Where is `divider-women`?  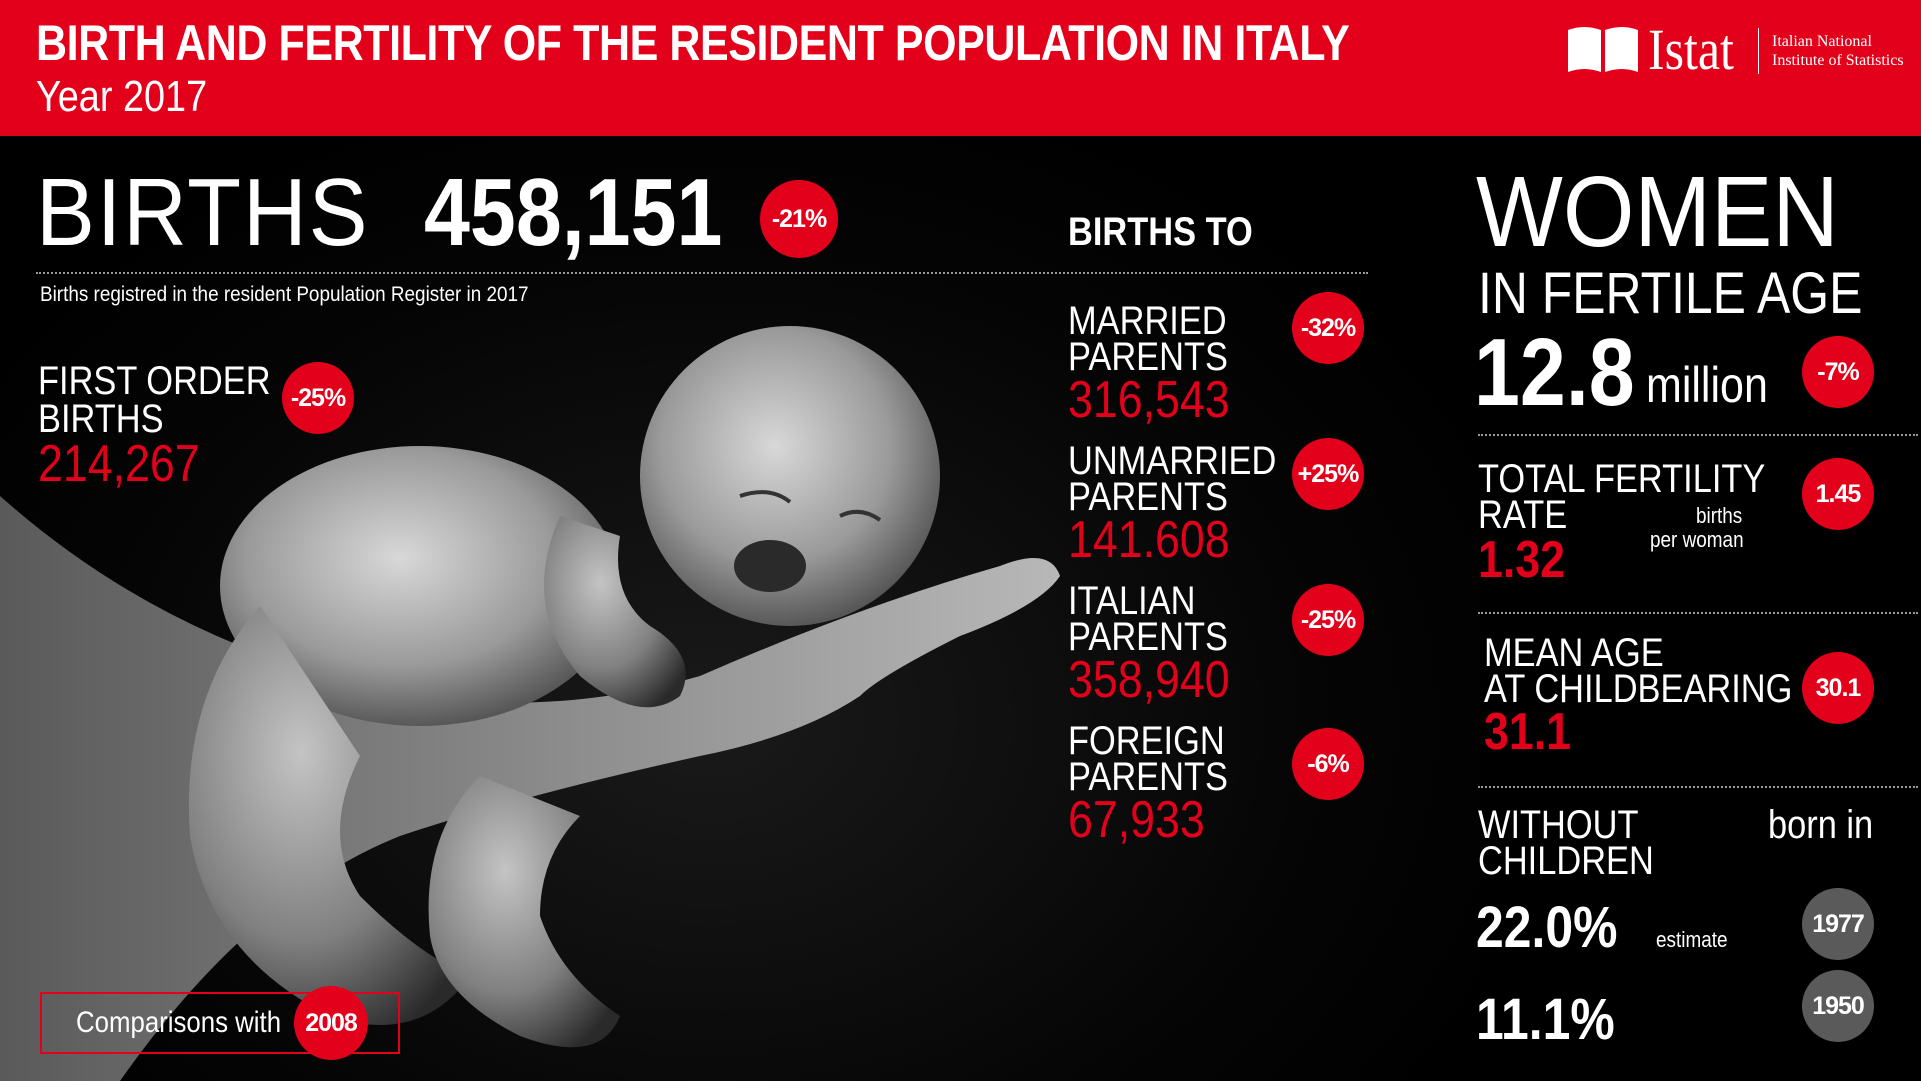
divider-women is located at coordinates (1698, 435).